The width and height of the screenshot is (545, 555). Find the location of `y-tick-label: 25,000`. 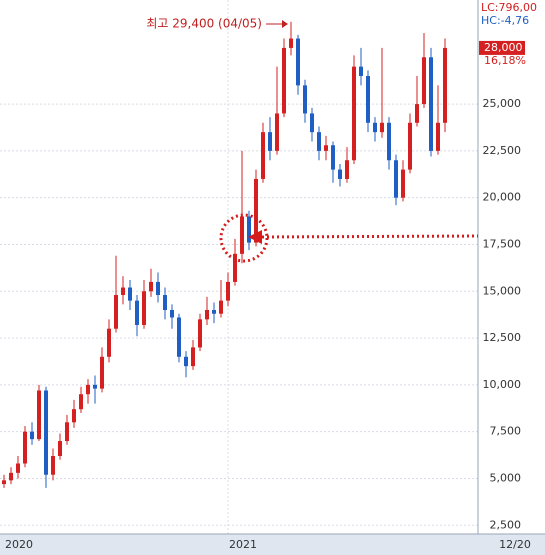

y-tick-label: 25,000 is located at coordinates (502, 103).